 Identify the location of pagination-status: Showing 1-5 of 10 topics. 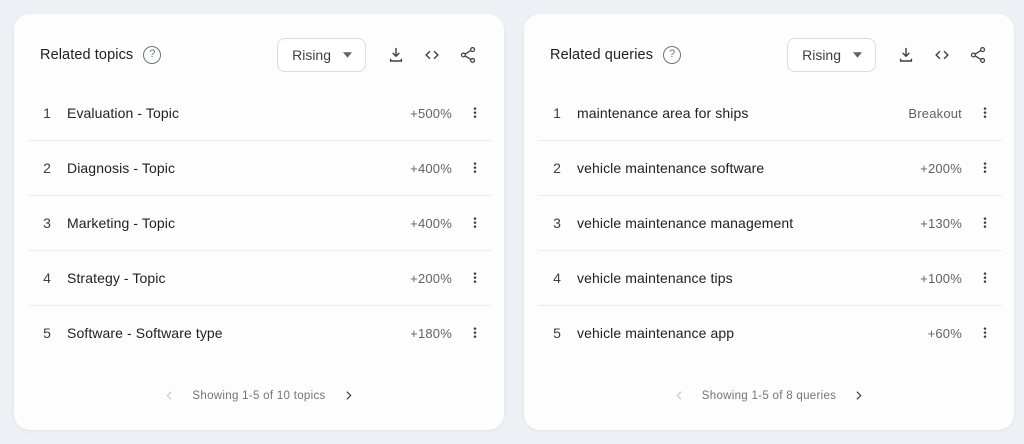
(259, 395).